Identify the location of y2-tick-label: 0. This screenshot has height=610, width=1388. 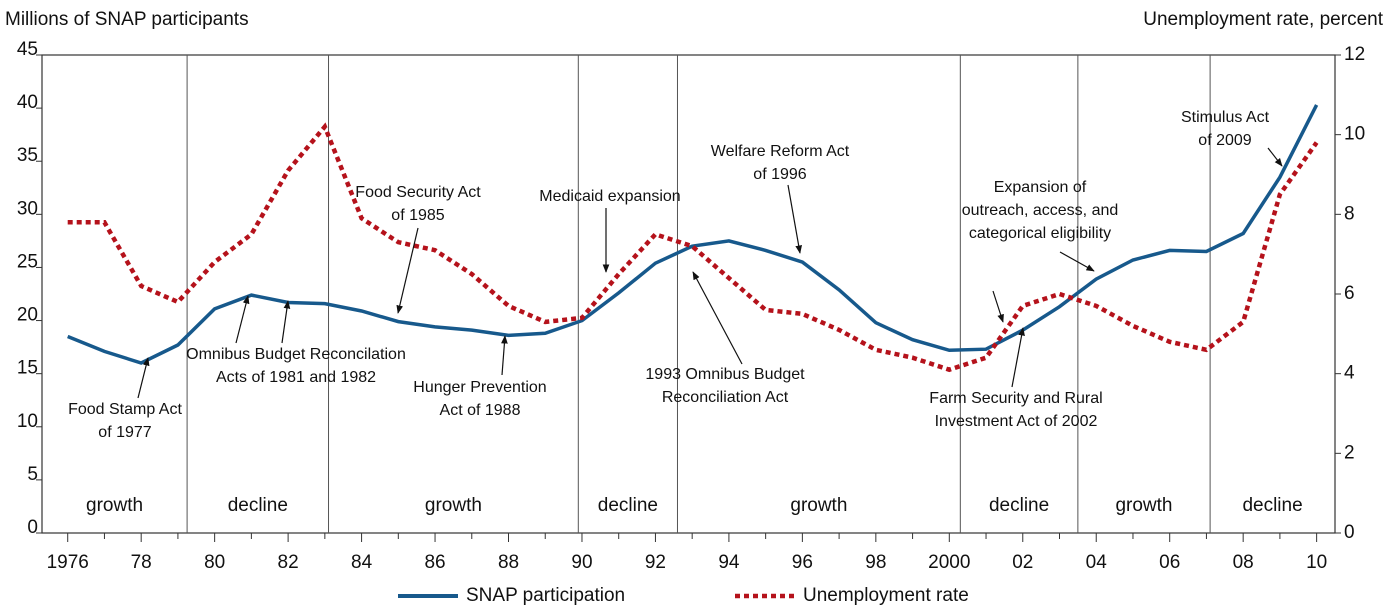
(1349, 532).